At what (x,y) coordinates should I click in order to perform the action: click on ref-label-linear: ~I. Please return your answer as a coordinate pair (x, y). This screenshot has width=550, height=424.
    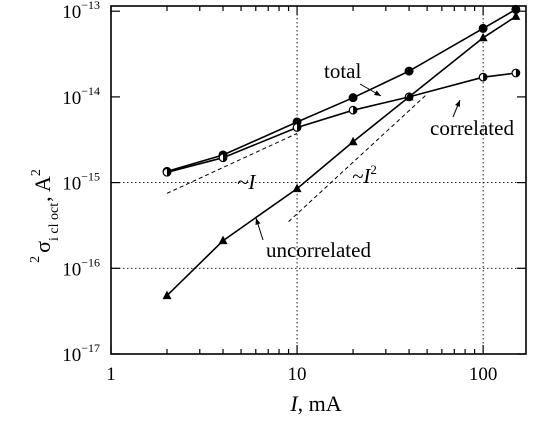
    Looking at the image, I should click on (246, 182).